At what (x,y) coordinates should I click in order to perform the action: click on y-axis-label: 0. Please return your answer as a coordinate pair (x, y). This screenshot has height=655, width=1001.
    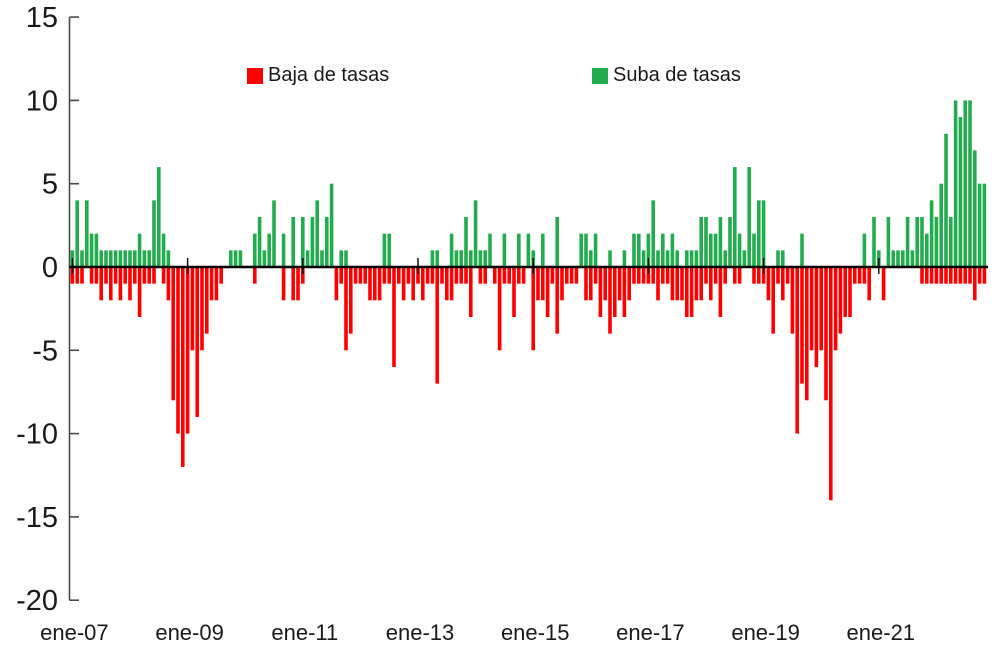
    Looking at the image, I should click on (50, 268).